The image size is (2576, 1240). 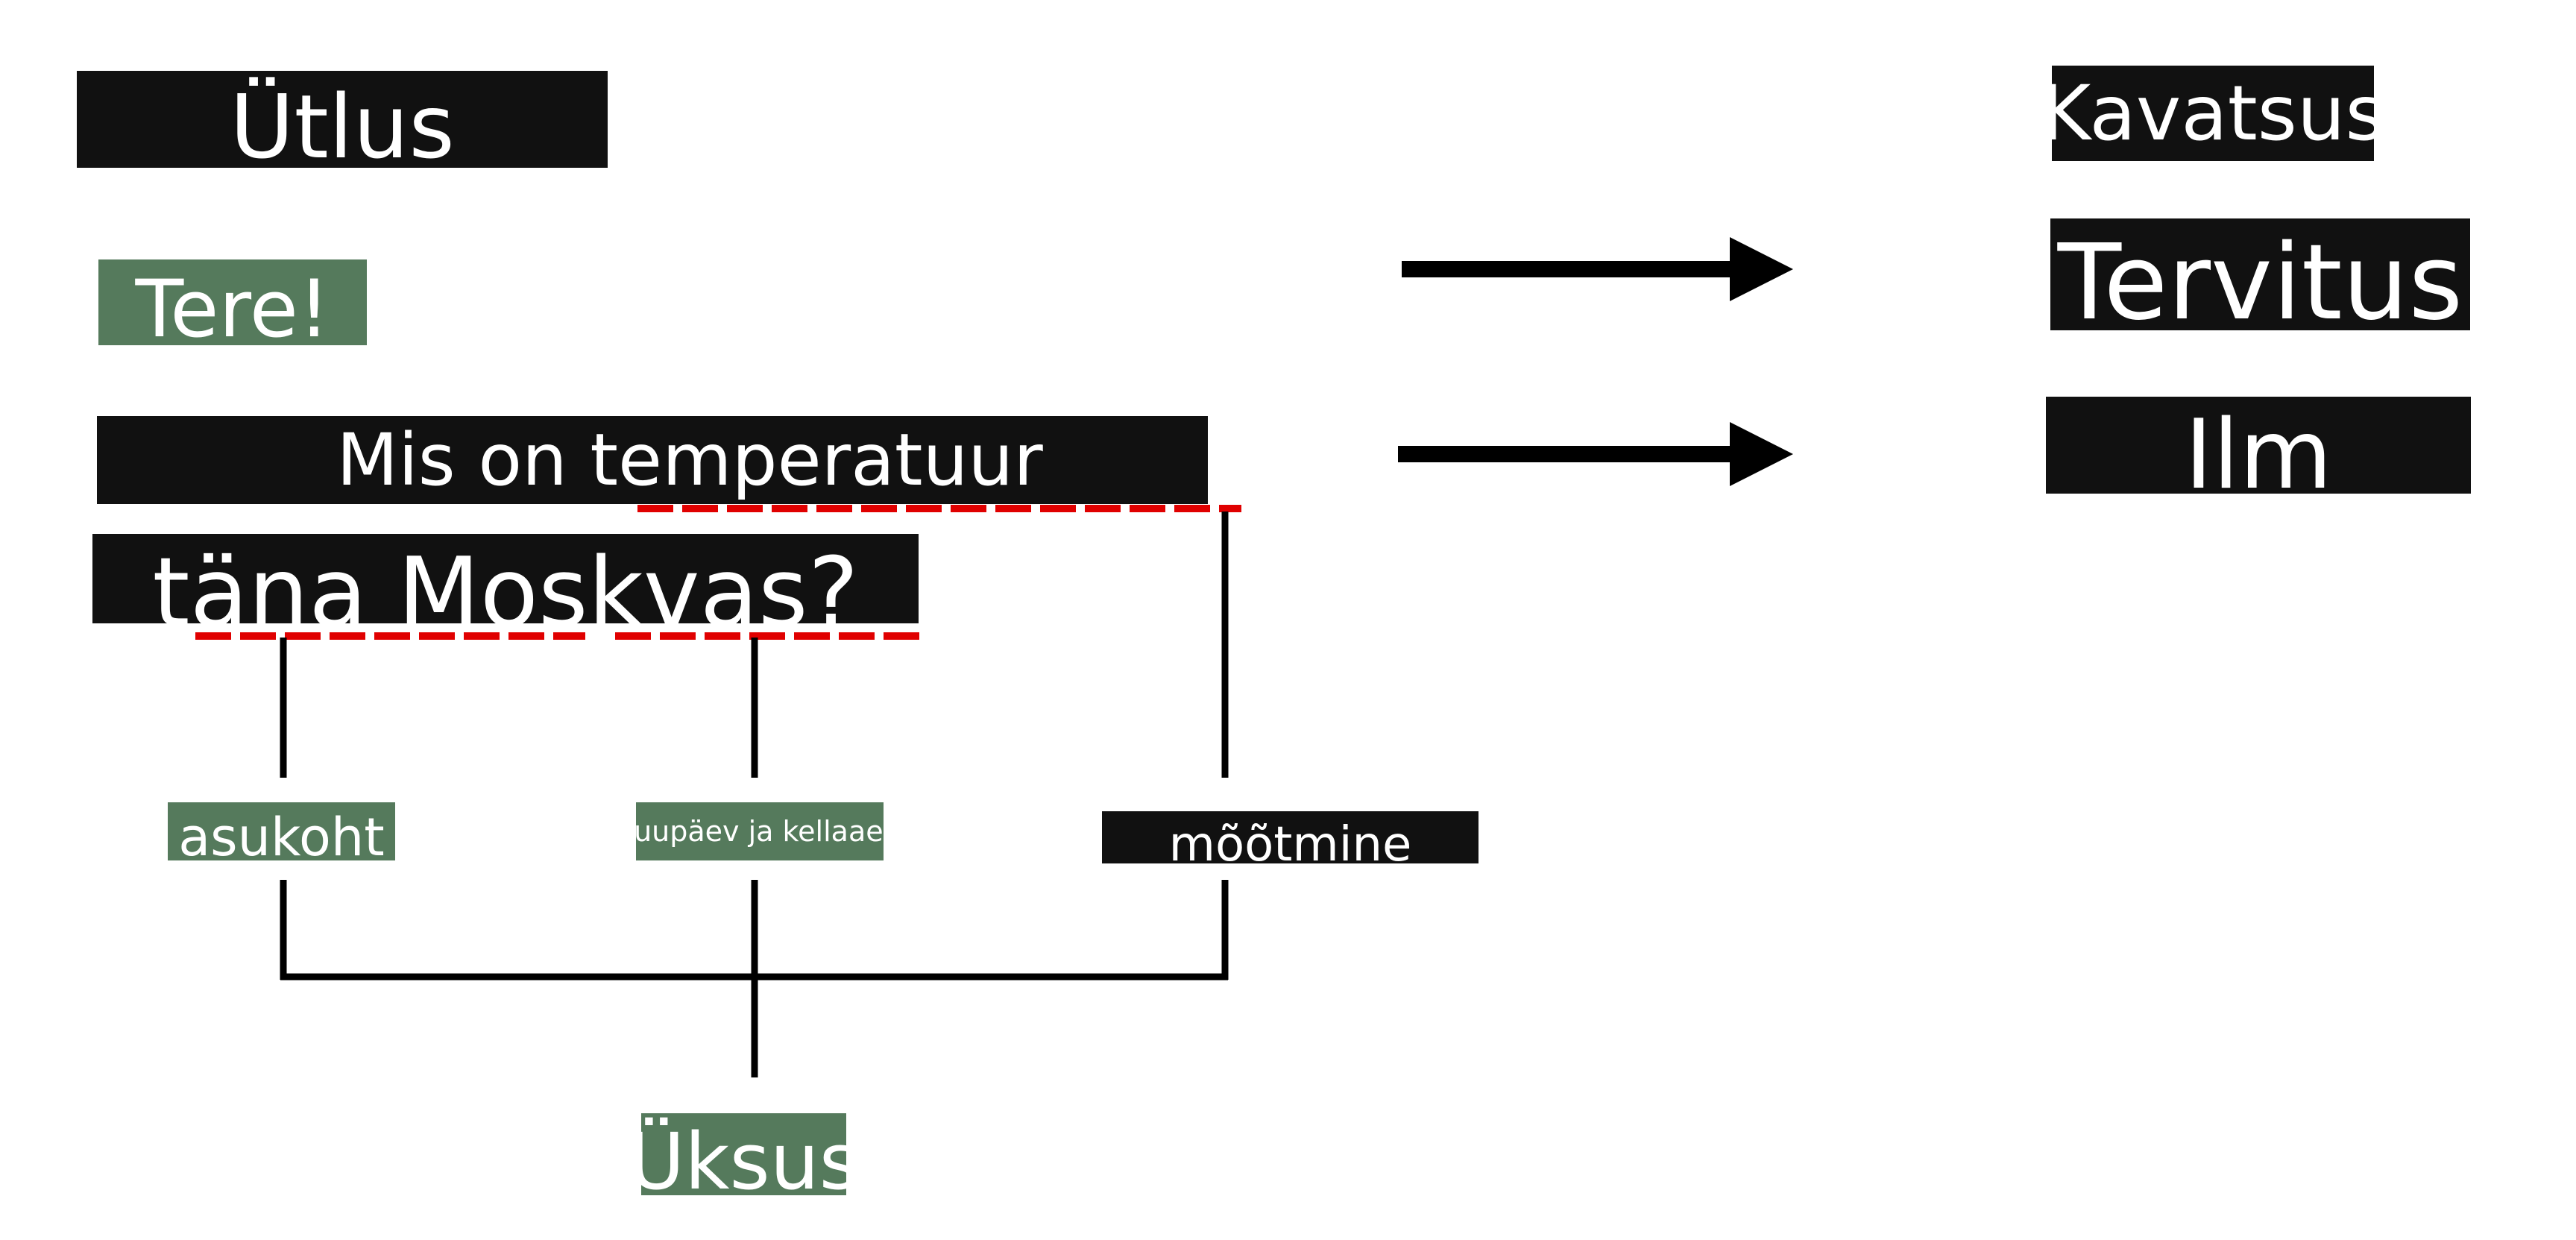 What do you see at coordinates (2260, 274) in the screenshot?
I see `intent-greeting: Tervitus` at bounding box center [2260, 274].